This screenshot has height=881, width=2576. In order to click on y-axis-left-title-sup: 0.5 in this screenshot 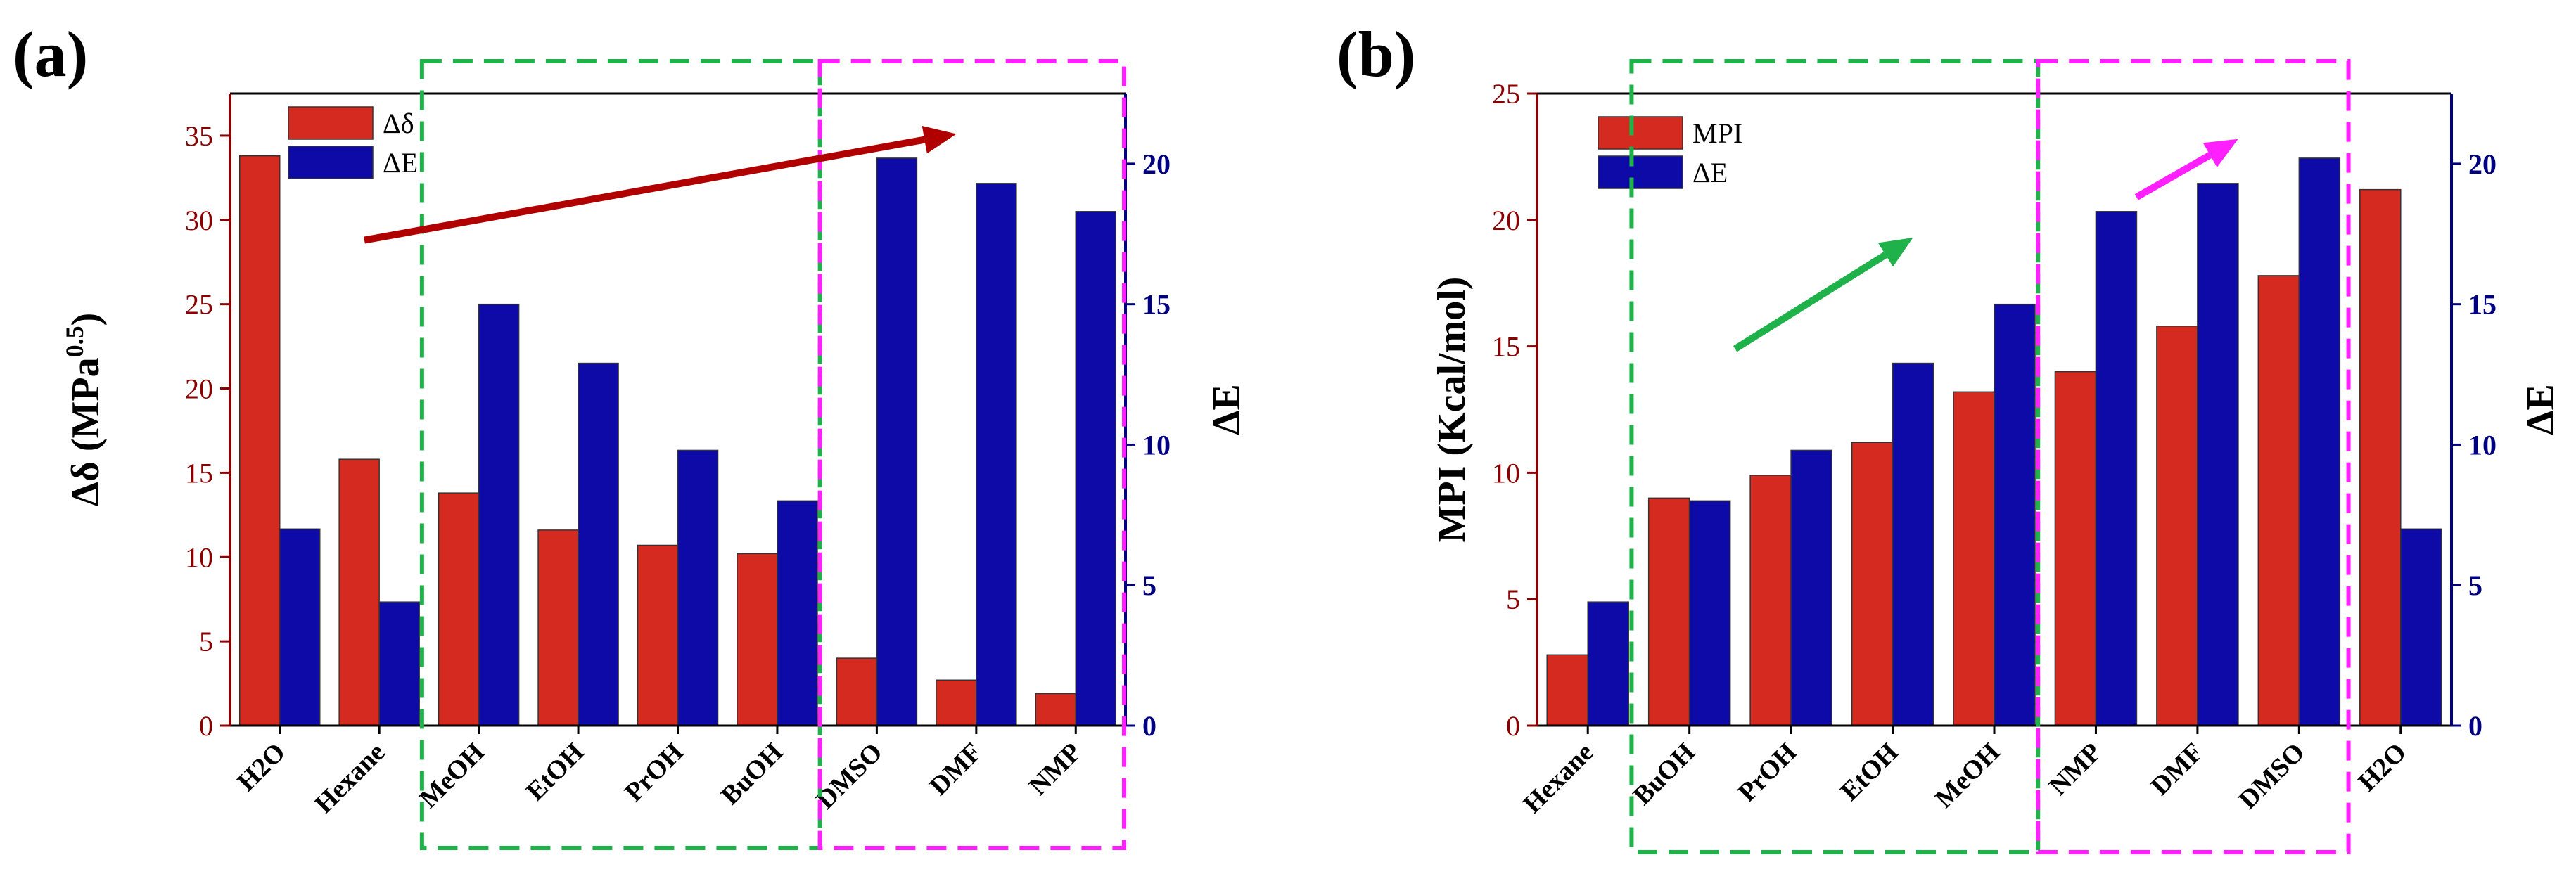, I will do `click(74, 342)`.